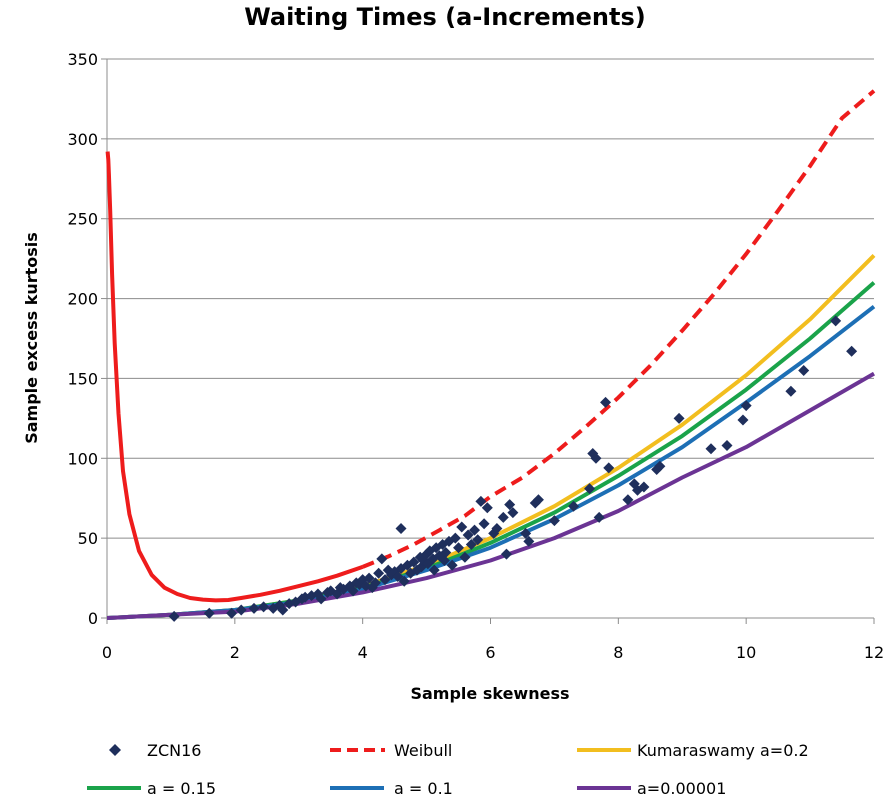 The image size is (891, 805). I want to click on legend-label-a-0-00001: a=0.00001, so click(681, 788).